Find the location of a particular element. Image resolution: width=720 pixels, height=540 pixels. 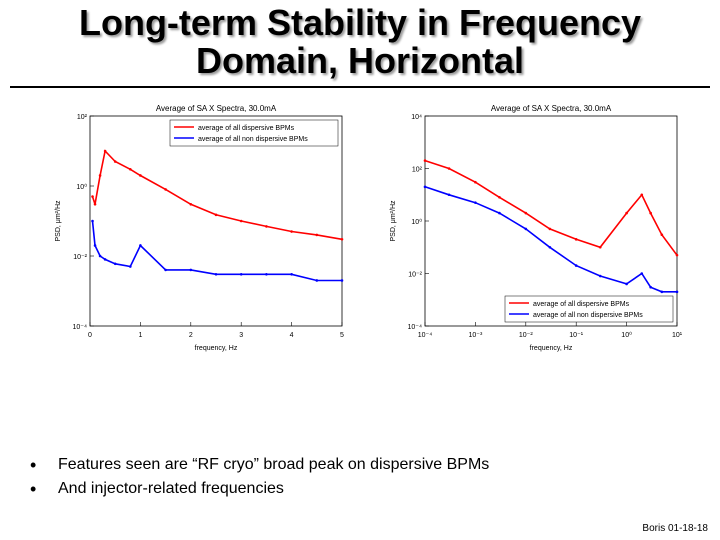

title-divider is located at coordinates (360, 87).